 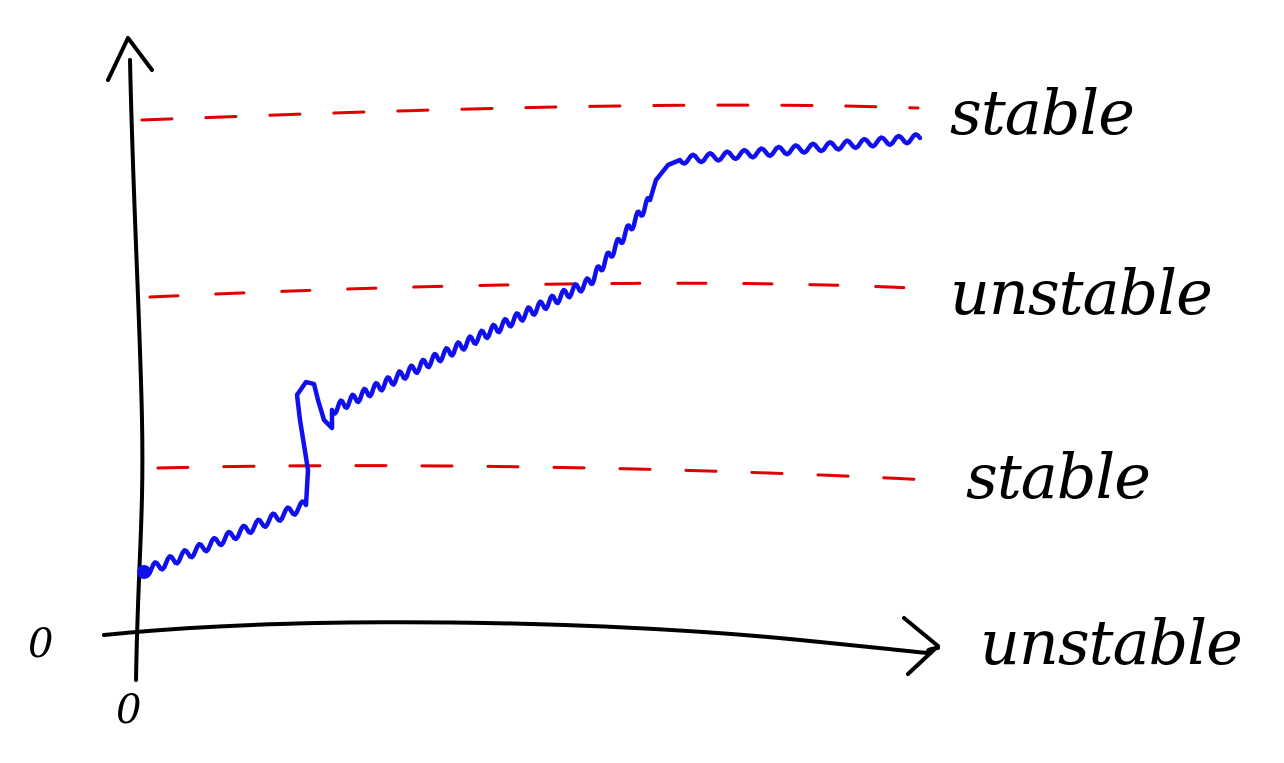 I want to click on level-line-bottom, so click(x=543, y=473).